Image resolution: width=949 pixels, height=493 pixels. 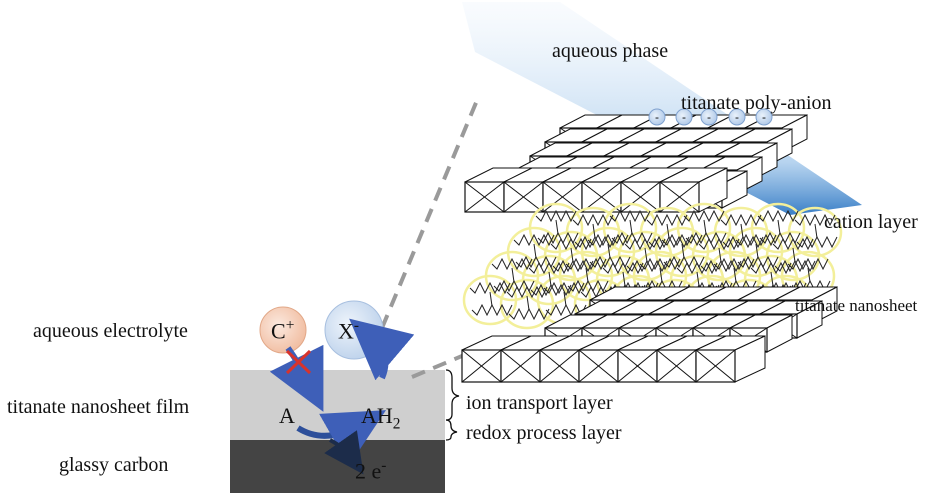 I want to click on glassy-carbon-label: glassy carbon, so click(x=114, y=465).